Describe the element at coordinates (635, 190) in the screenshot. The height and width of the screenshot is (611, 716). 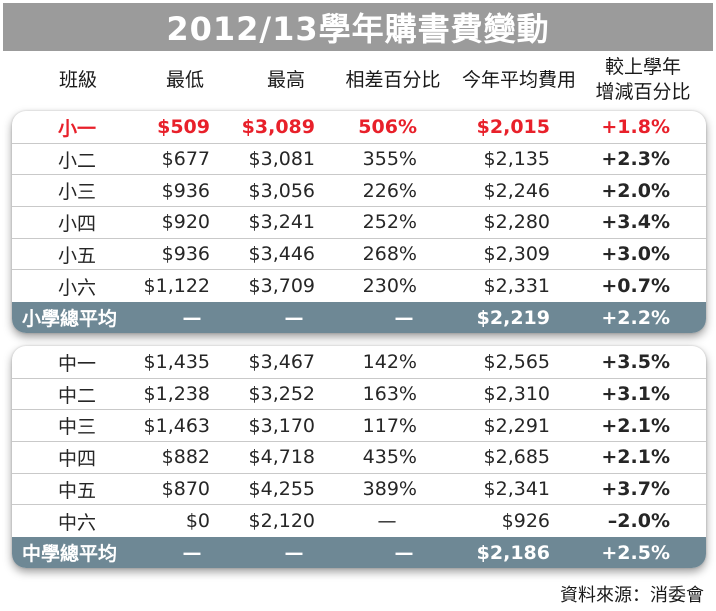
I see `change-cell: +2.0%` at that location.